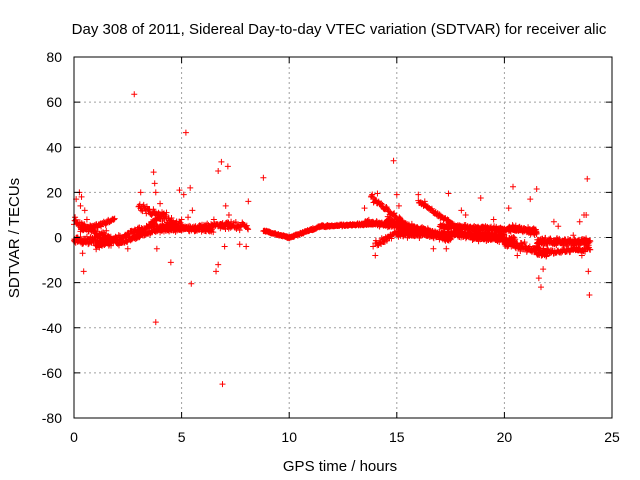 The width and height of the screenshot is (640, 480). I want to click on y-tick-label: 60, so click(54, 102).